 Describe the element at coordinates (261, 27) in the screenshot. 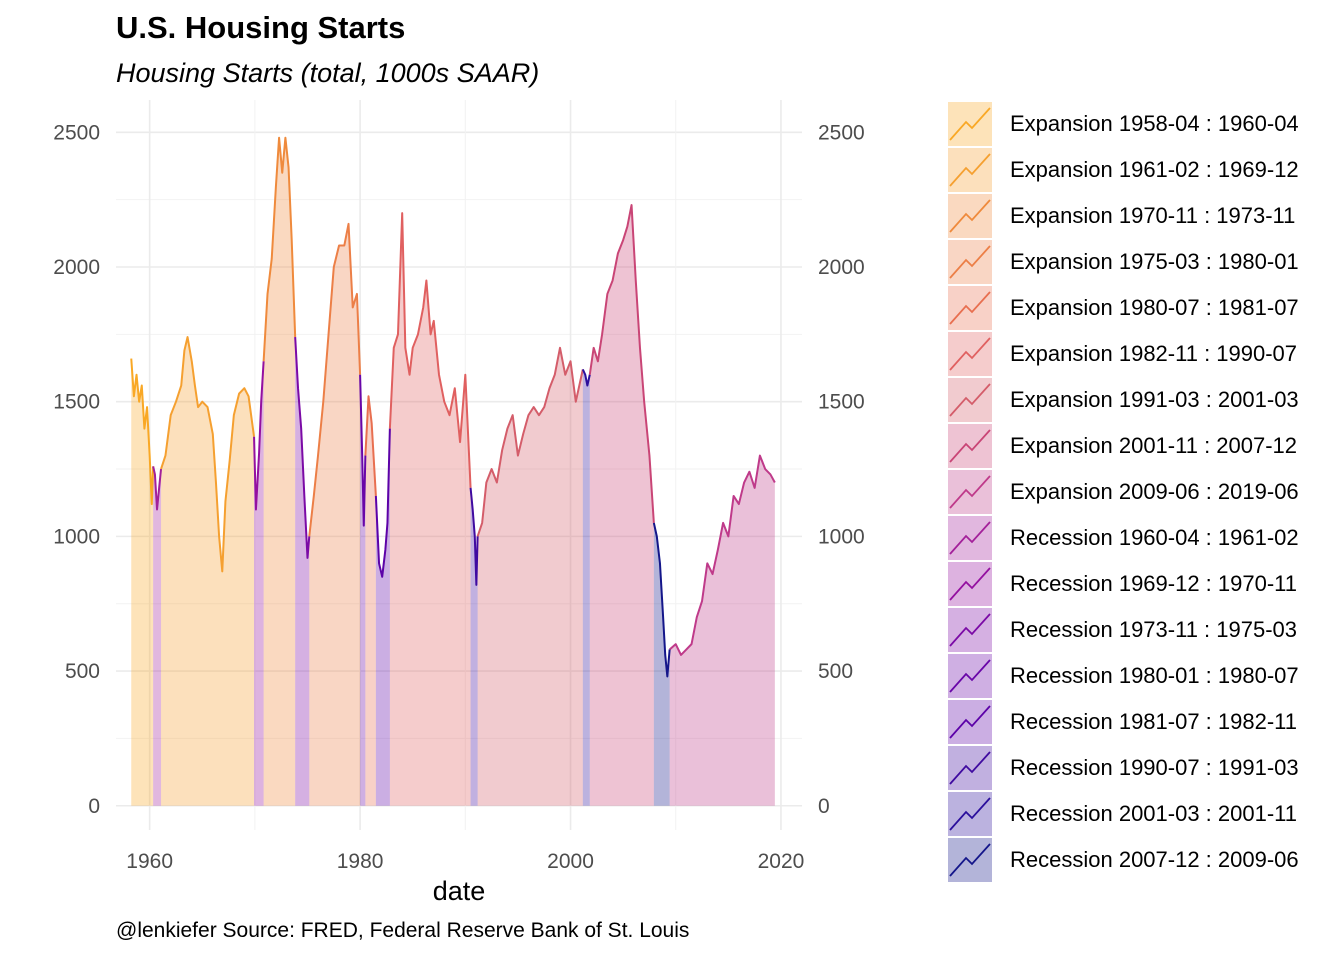

I see `chart-title: U.S. Housing Starts` at that location.